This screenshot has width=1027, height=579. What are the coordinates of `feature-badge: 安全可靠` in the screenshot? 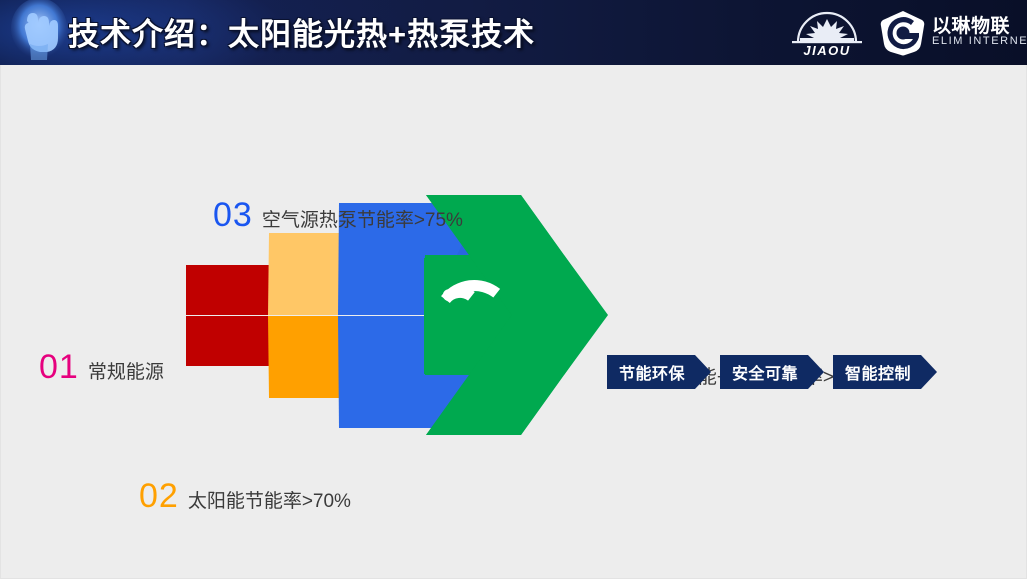 It's located at (772, 372).